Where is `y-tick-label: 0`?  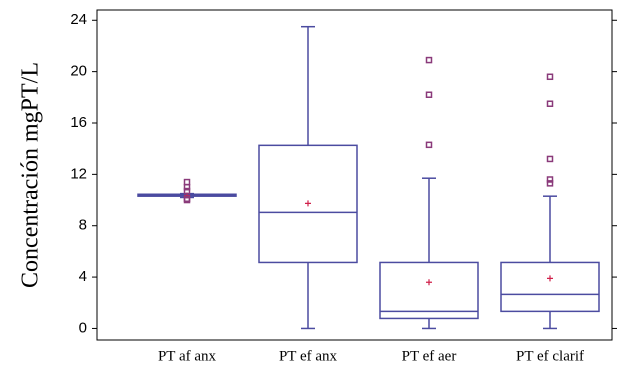 y-tick-label: 0 is located at coordinates (83, 327).